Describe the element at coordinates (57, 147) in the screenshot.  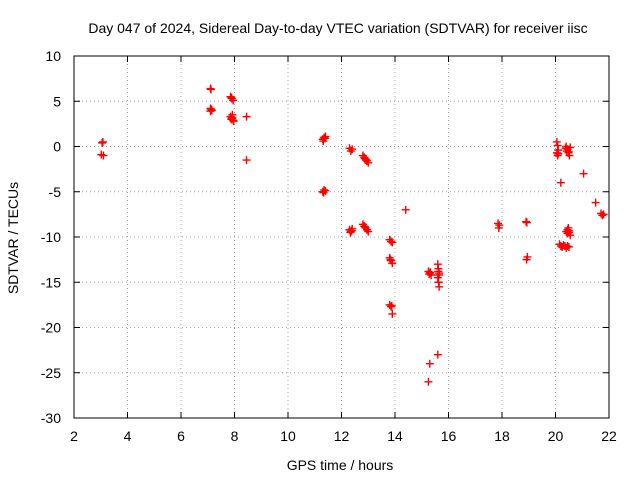
I see `y-tick-label: 0` at that location.